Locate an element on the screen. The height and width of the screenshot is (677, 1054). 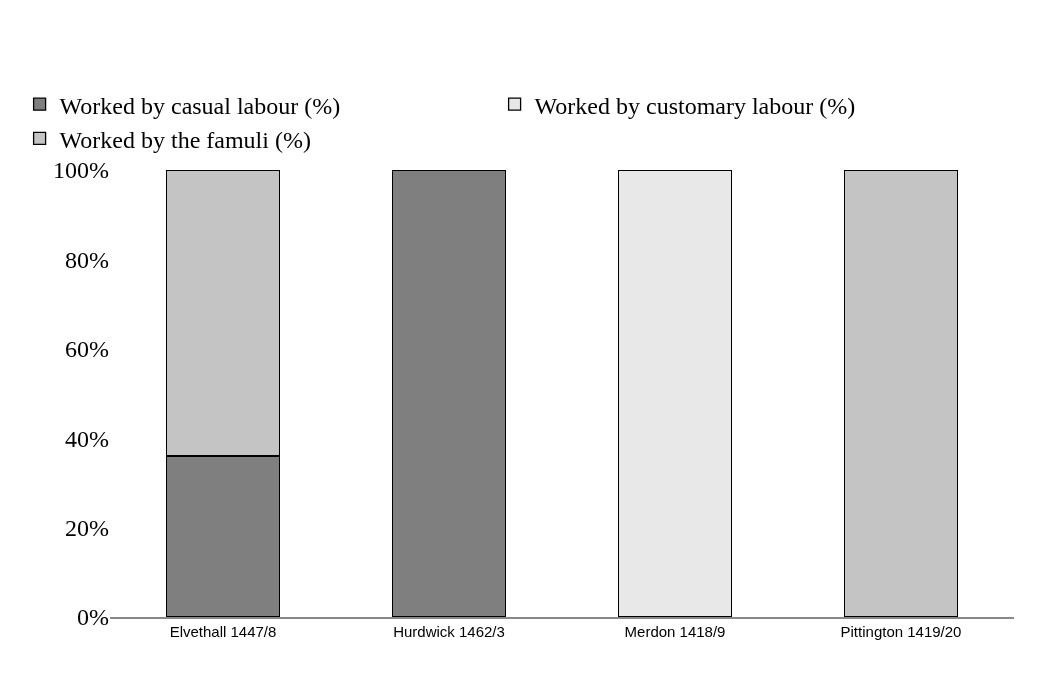
x-tick-label: Elvethall 1447/8 is located at coordinates (223, 631).